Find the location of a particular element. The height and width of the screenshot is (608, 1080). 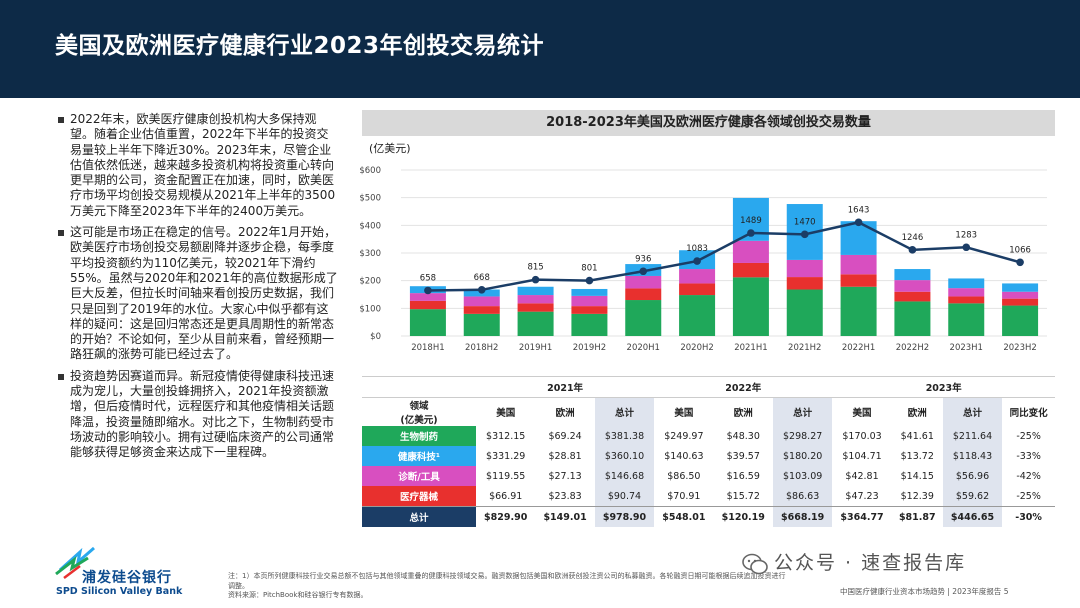

line-data-label: 1643 is located at coordinates (859, 210).